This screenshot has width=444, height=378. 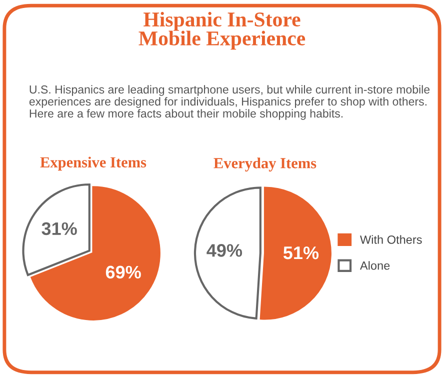 What do you see at coordinates (123, 272) in the screenshot?
I see `data-label: 69%` at bounding box center [123, 272].